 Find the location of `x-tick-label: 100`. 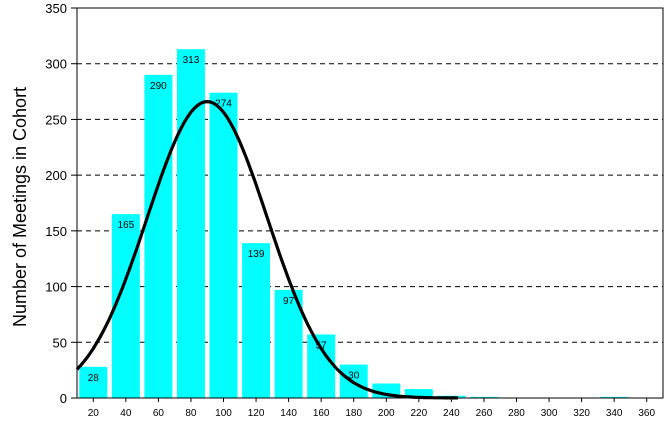

x-tick-label: 100 is located at coordinates (223, 413).